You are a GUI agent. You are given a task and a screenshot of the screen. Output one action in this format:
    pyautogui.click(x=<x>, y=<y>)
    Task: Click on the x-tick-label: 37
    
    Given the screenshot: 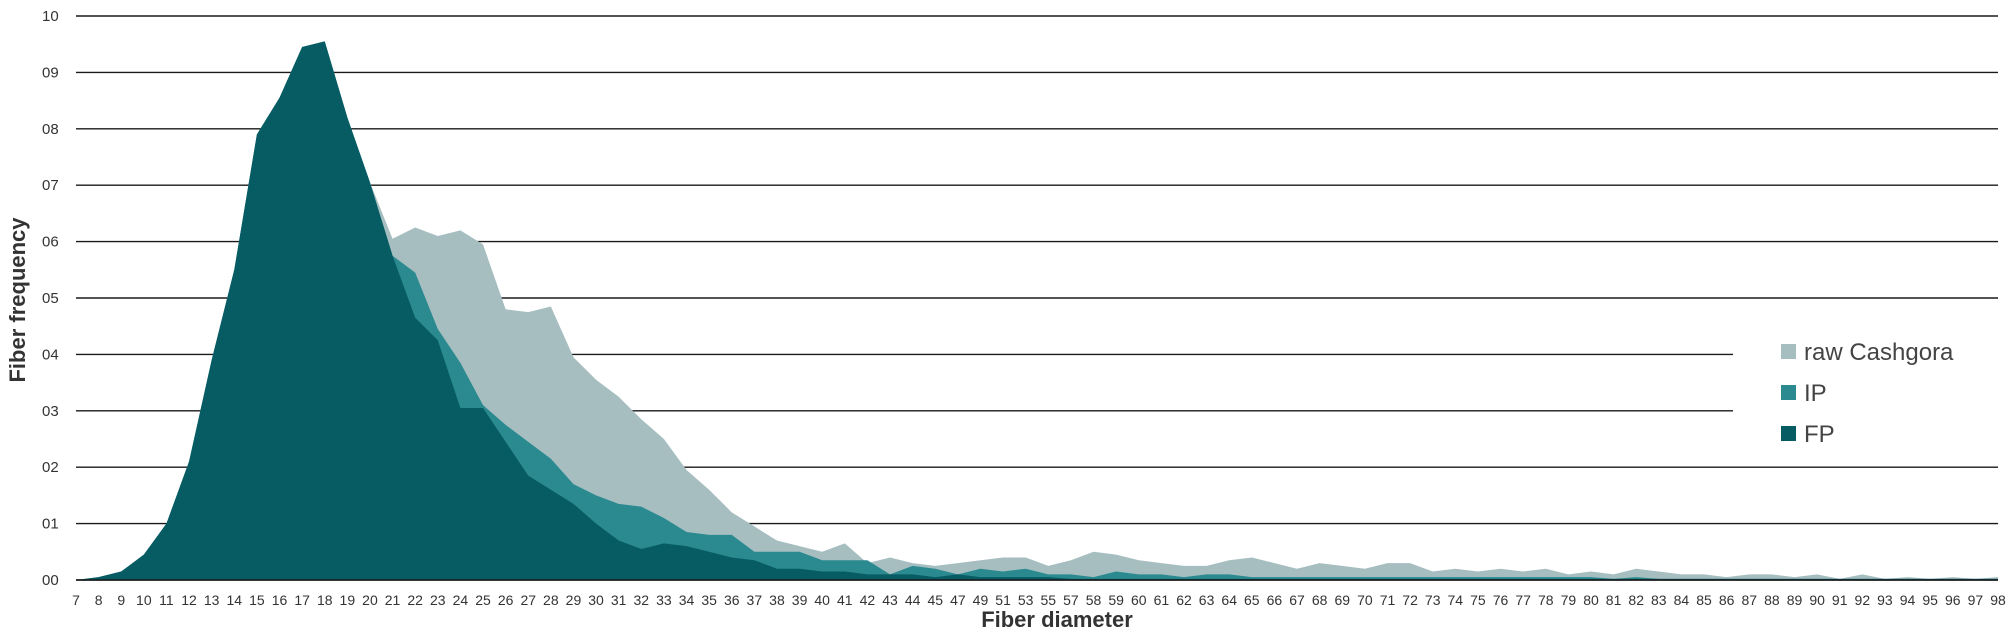 What is the action you would take?
    pyautogui.click(x=755, y=600)
    